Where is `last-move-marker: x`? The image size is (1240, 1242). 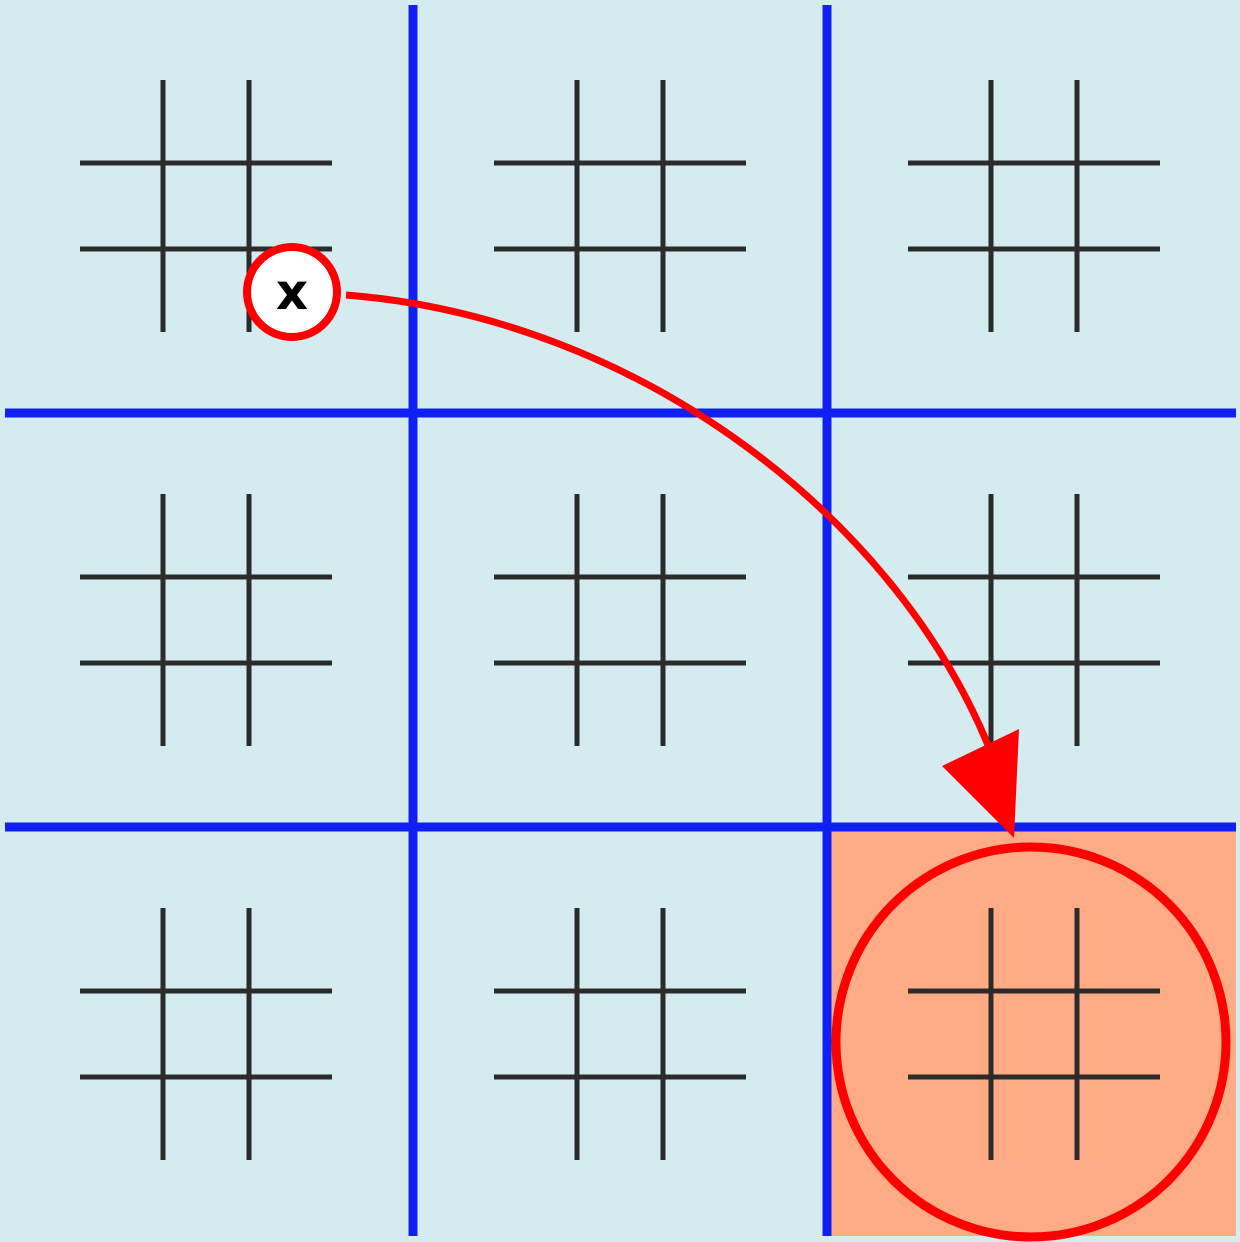
last-move-marker: x is located at coordinates (292, 292).